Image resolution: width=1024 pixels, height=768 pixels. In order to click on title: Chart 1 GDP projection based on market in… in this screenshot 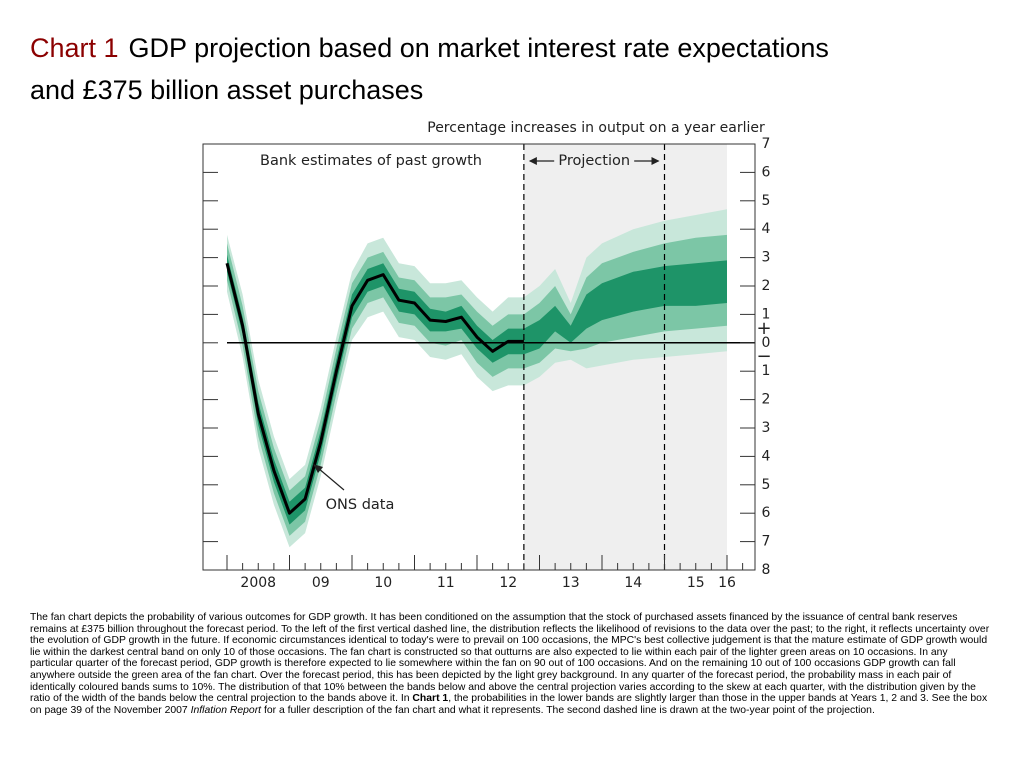, I will do `click(450, 69)`.